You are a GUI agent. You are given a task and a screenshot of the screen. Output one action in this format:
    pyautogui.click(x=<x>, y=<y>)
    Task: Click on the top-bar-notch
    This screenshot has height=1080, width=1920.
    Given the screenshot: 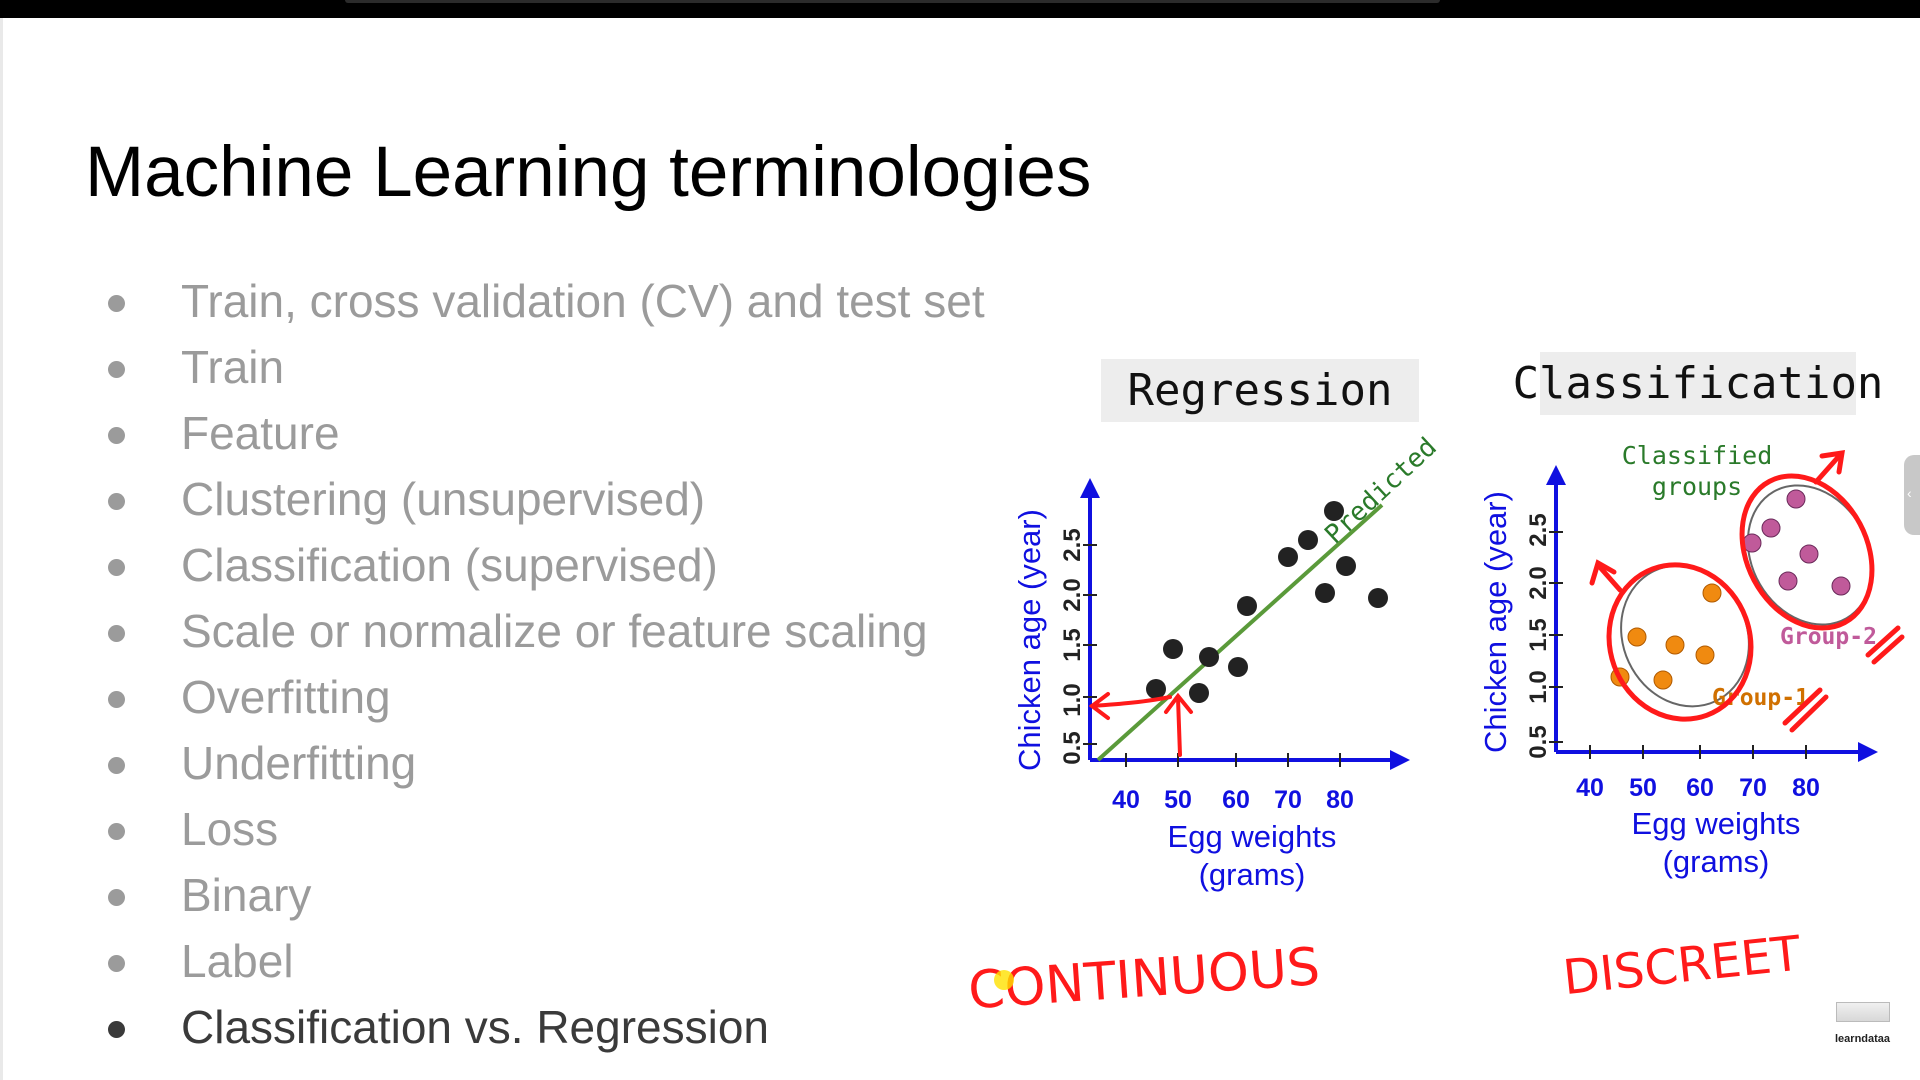 What is the action you would take?
    pyautogui.click(x=892, y=1)
    